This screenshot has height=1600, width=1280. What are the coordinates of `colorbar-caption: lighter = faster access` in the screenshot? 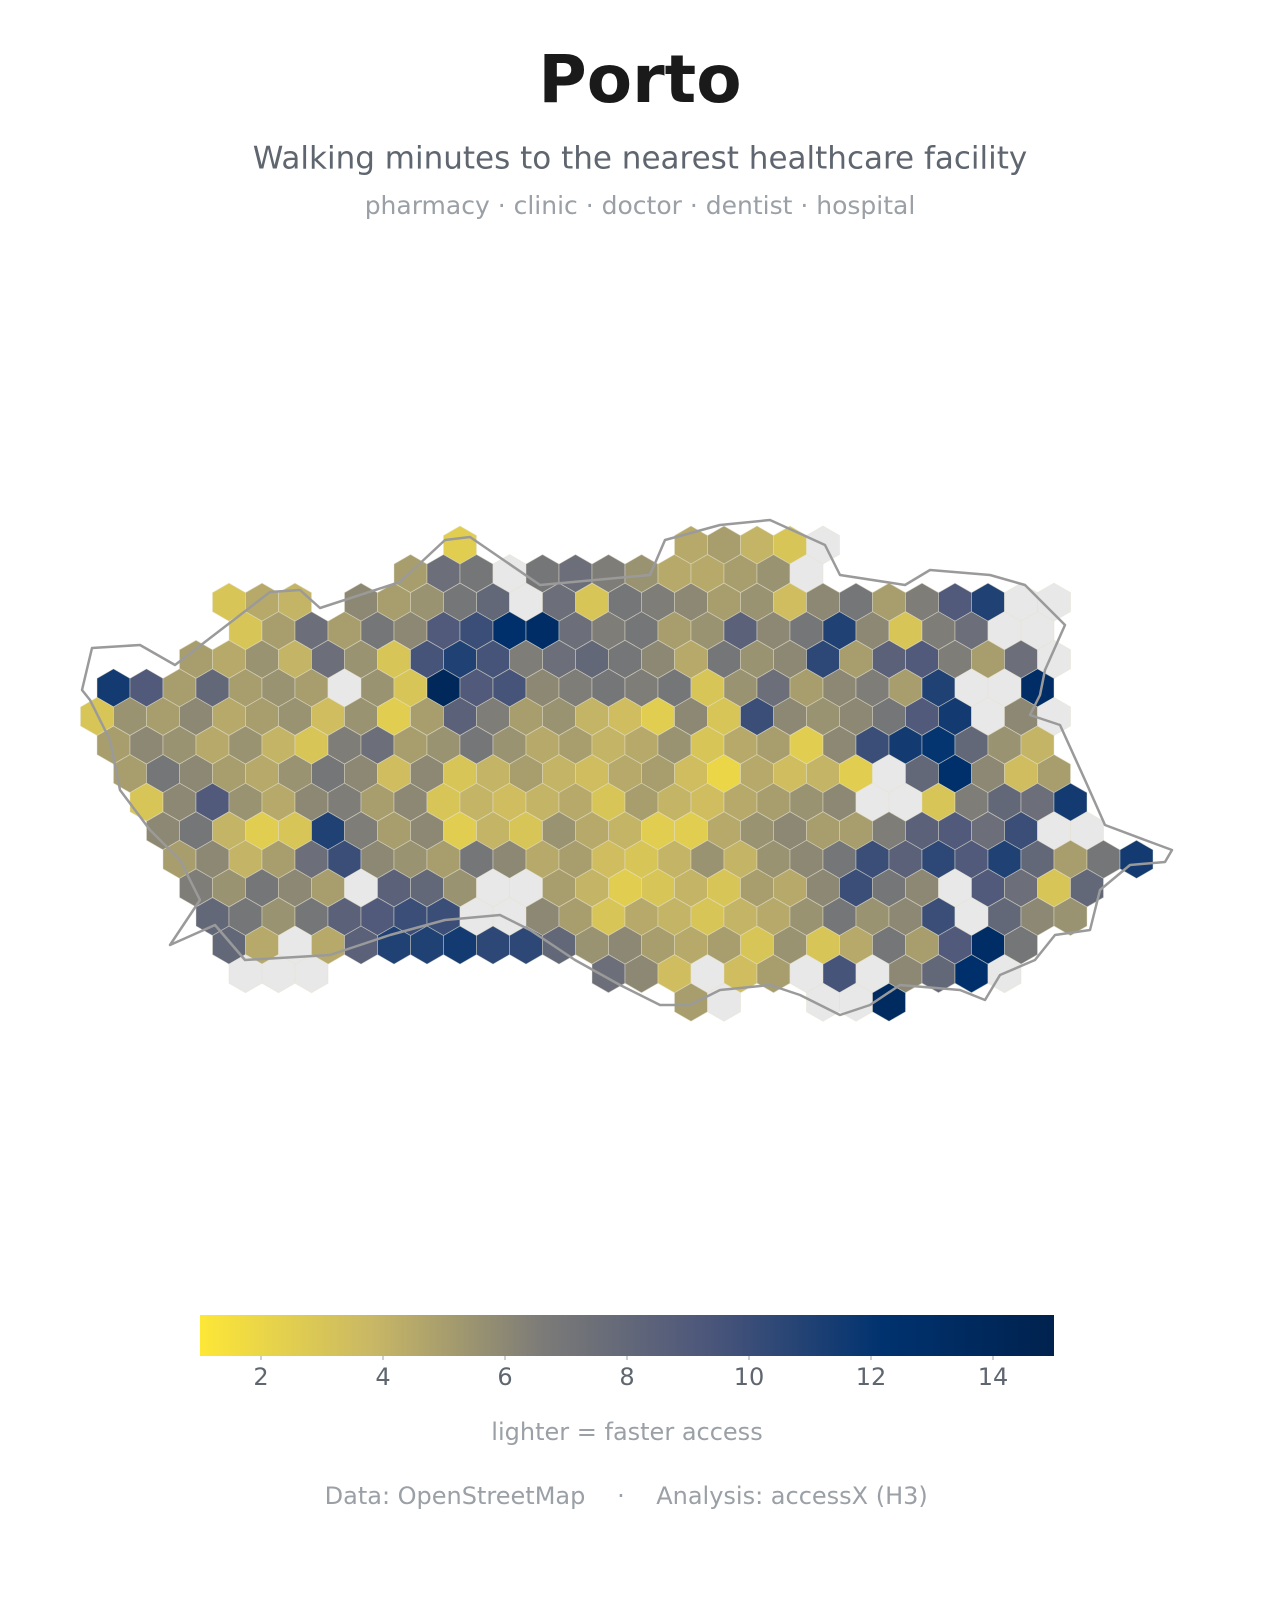 It's located at (626, 1432).